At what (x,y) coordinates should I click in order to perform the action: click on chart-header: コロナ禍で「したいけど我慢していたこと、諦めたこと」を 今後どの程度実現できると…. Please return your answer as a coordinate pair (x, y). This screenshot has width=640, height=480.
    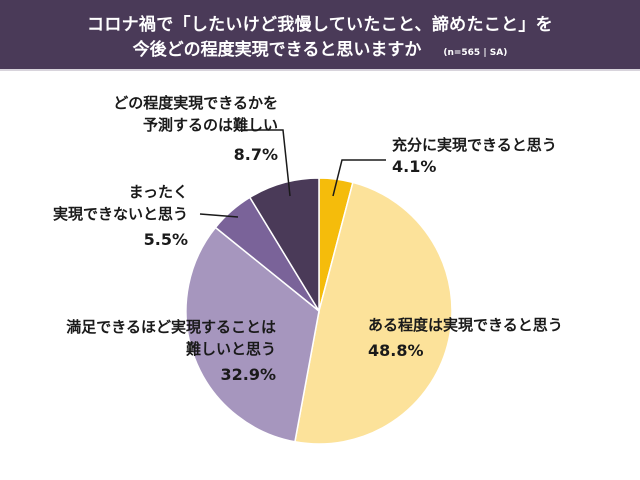
    Looking at the image, I should click on (320, 35).